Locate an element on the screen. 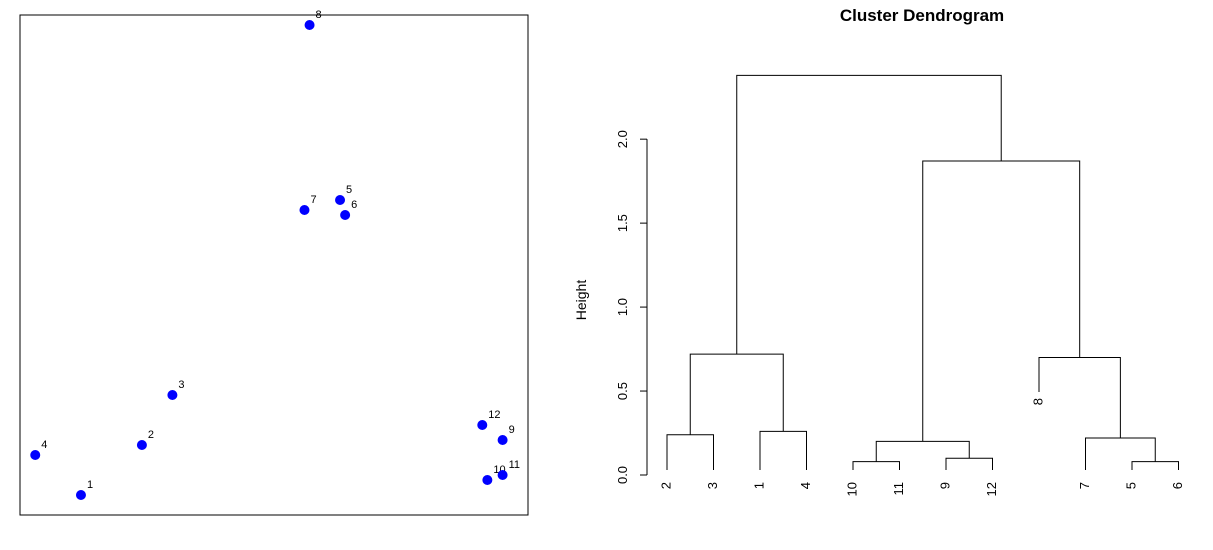  leaf-label: 6 is located at coordinates (1177, 485).